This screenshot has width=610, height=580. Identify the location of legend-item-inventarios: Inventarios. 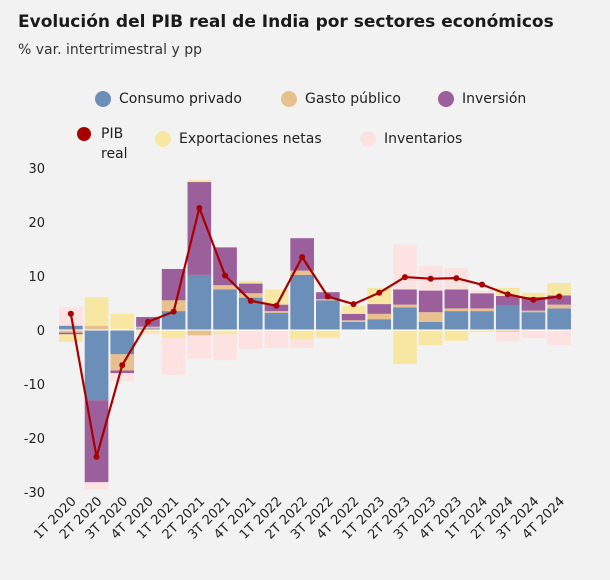
(411, 139).